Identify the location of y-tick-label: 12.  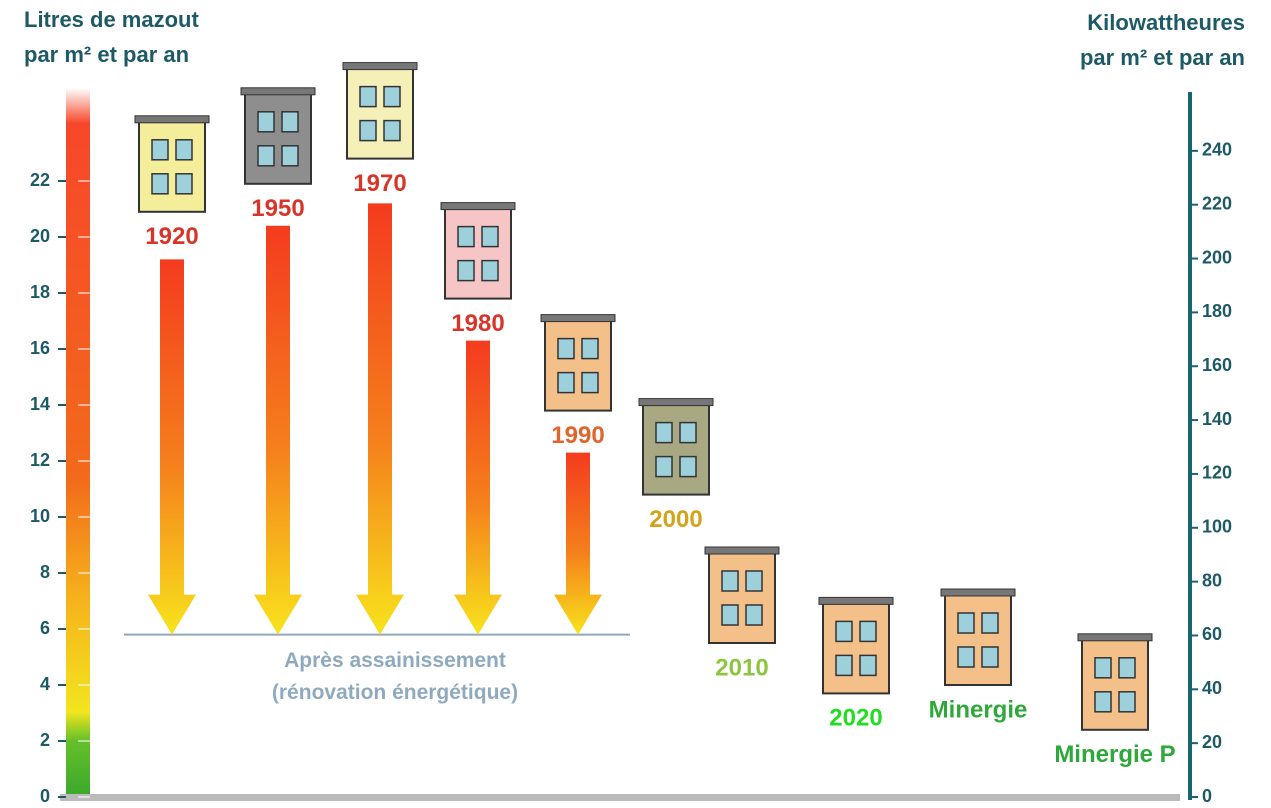
(40, 460).